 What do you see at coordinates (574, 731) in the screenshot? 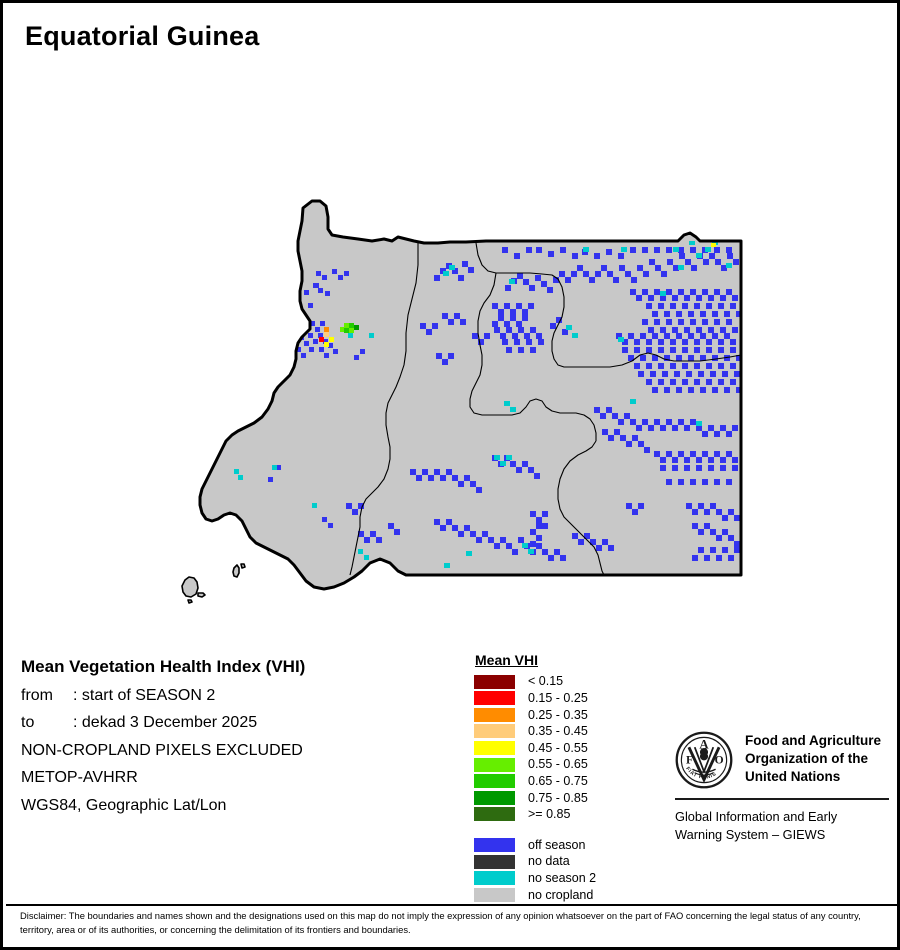
I see `legend-row-class-3: 0.35 - 0.45` at bounding box center [574, 731].